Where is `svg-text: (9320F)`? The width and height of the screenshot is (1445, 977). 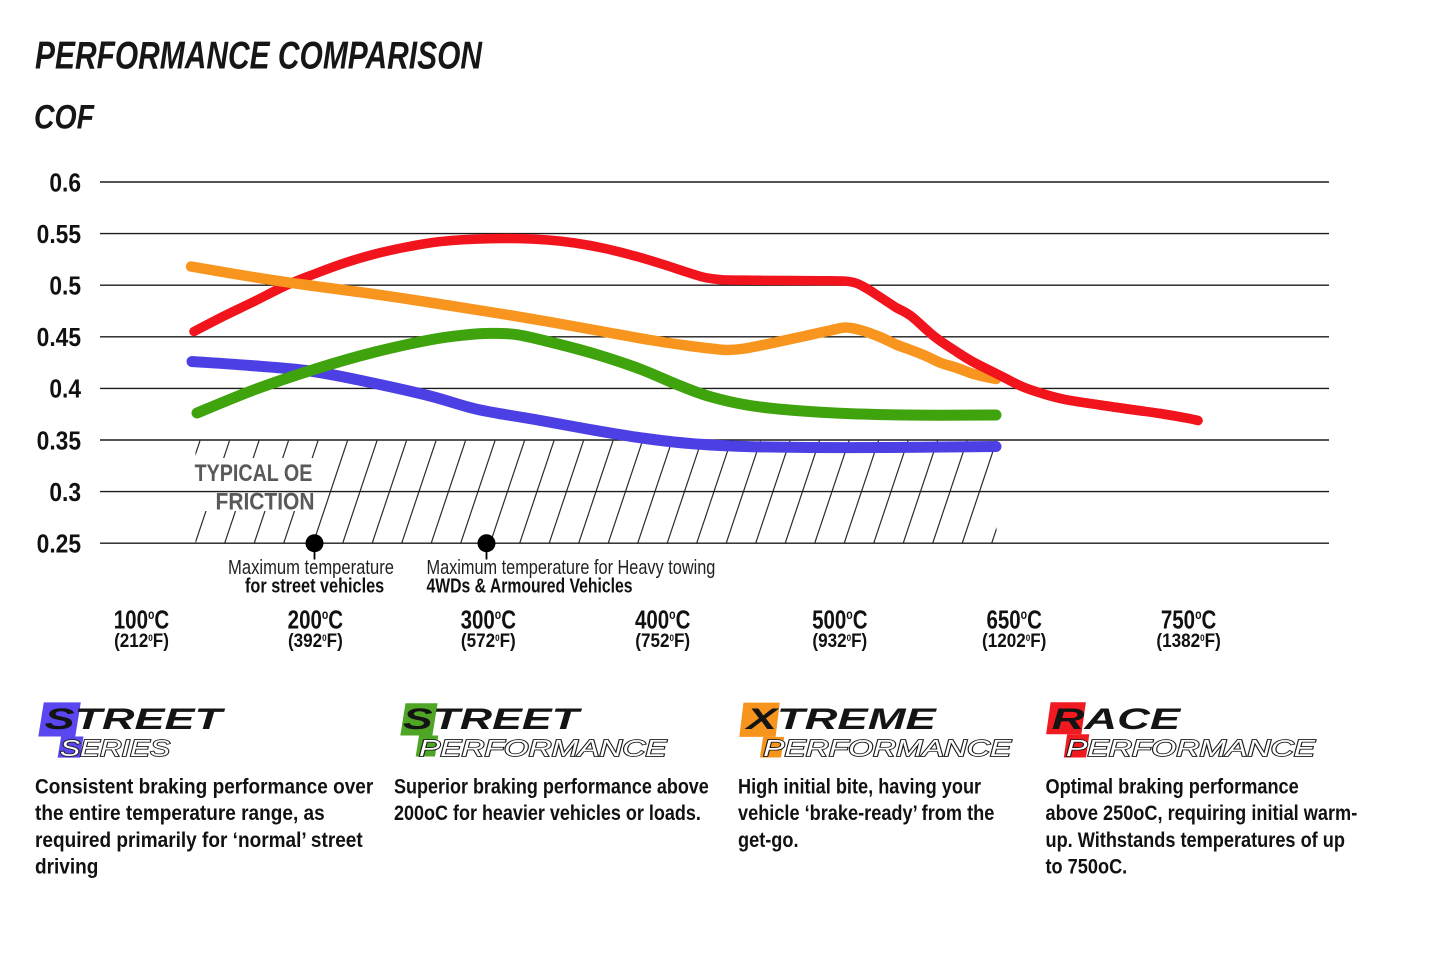
svg-text: (9320F) is located at coordinates (839, 640).